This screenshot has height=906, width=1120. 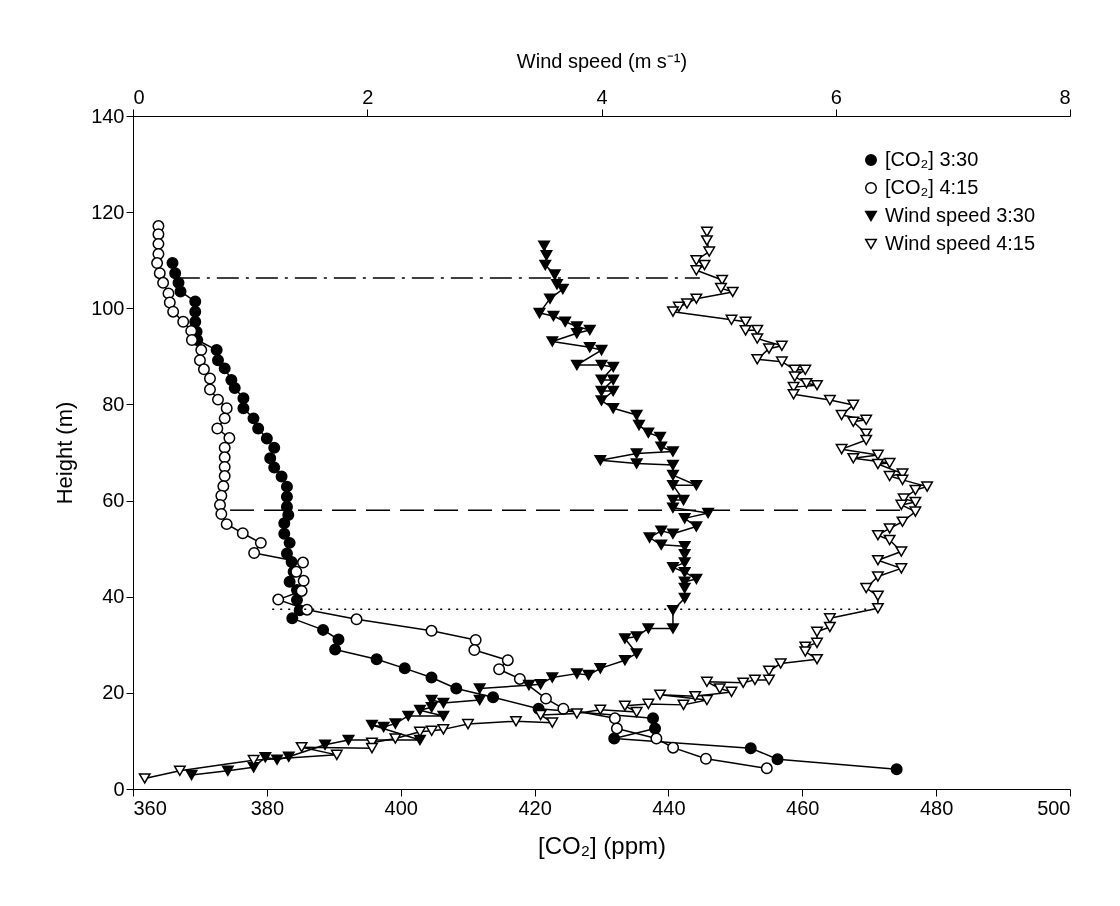 I want to click on legend-label: [CO₂] 3:30, so click(x=932, y=159).